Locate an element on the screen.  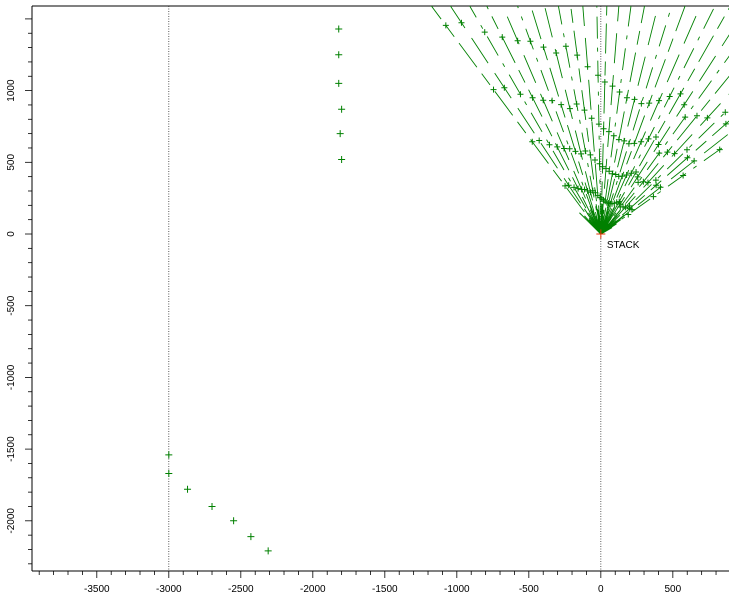
x-tick-label: -2500 is located at coordinates (241, 589).